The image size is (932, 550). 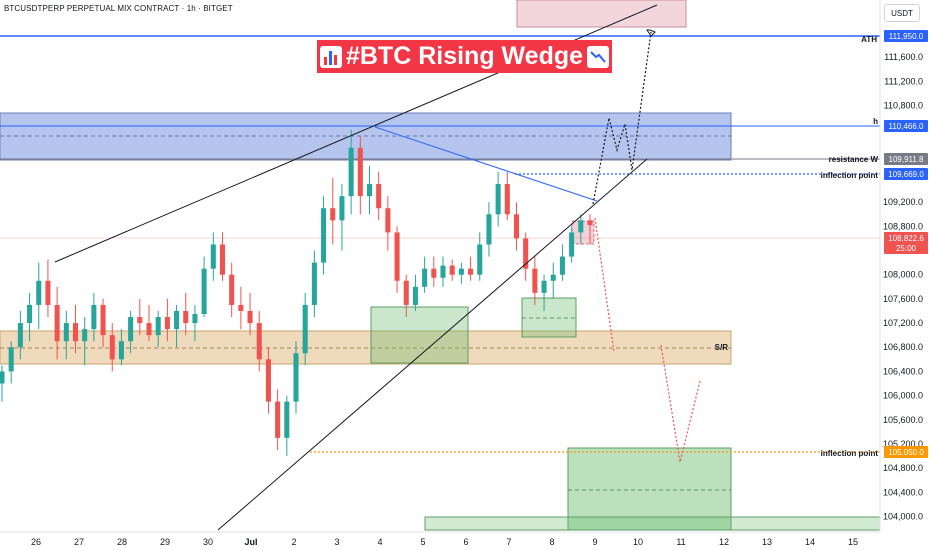 I want to click on bar-chart-icon, so click(x=330, y=56).